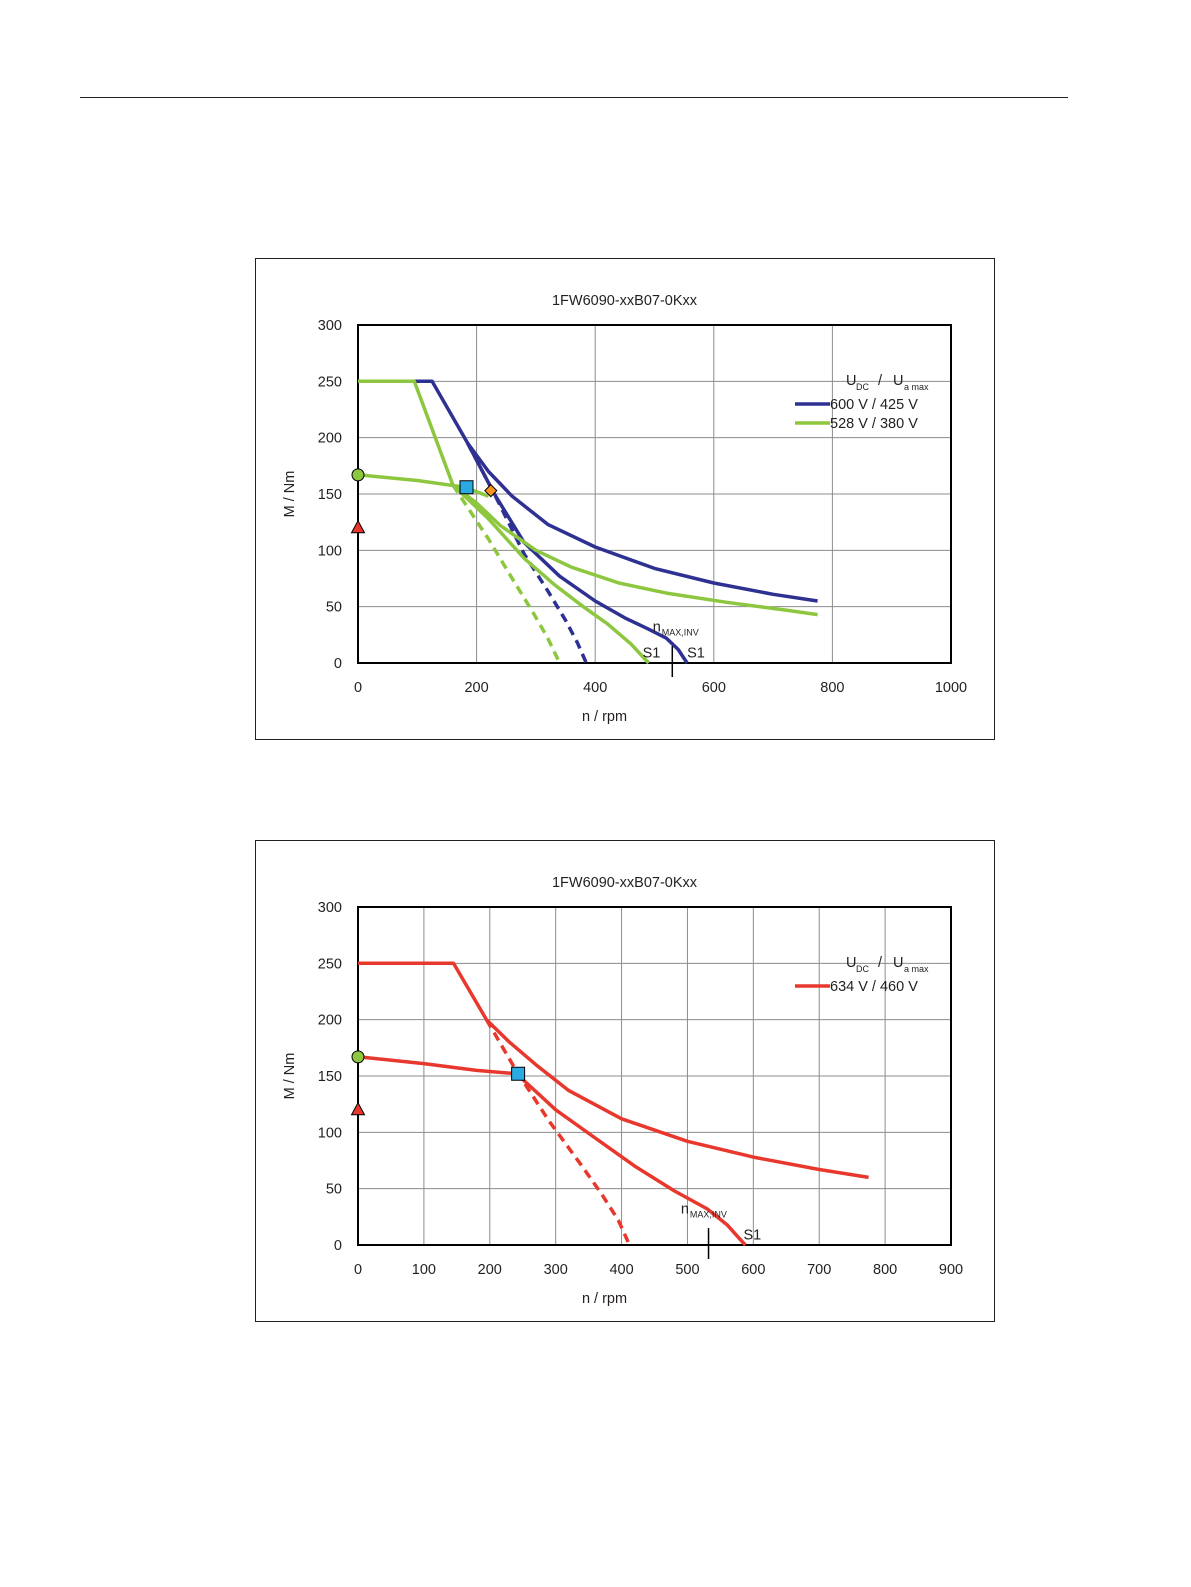 This screenshot has height=1587, width=1191. What do you see at coordinates (556, 1270) in the screenshot?
I see `x-tick-label: 300` at bounding box center [556, 1270].